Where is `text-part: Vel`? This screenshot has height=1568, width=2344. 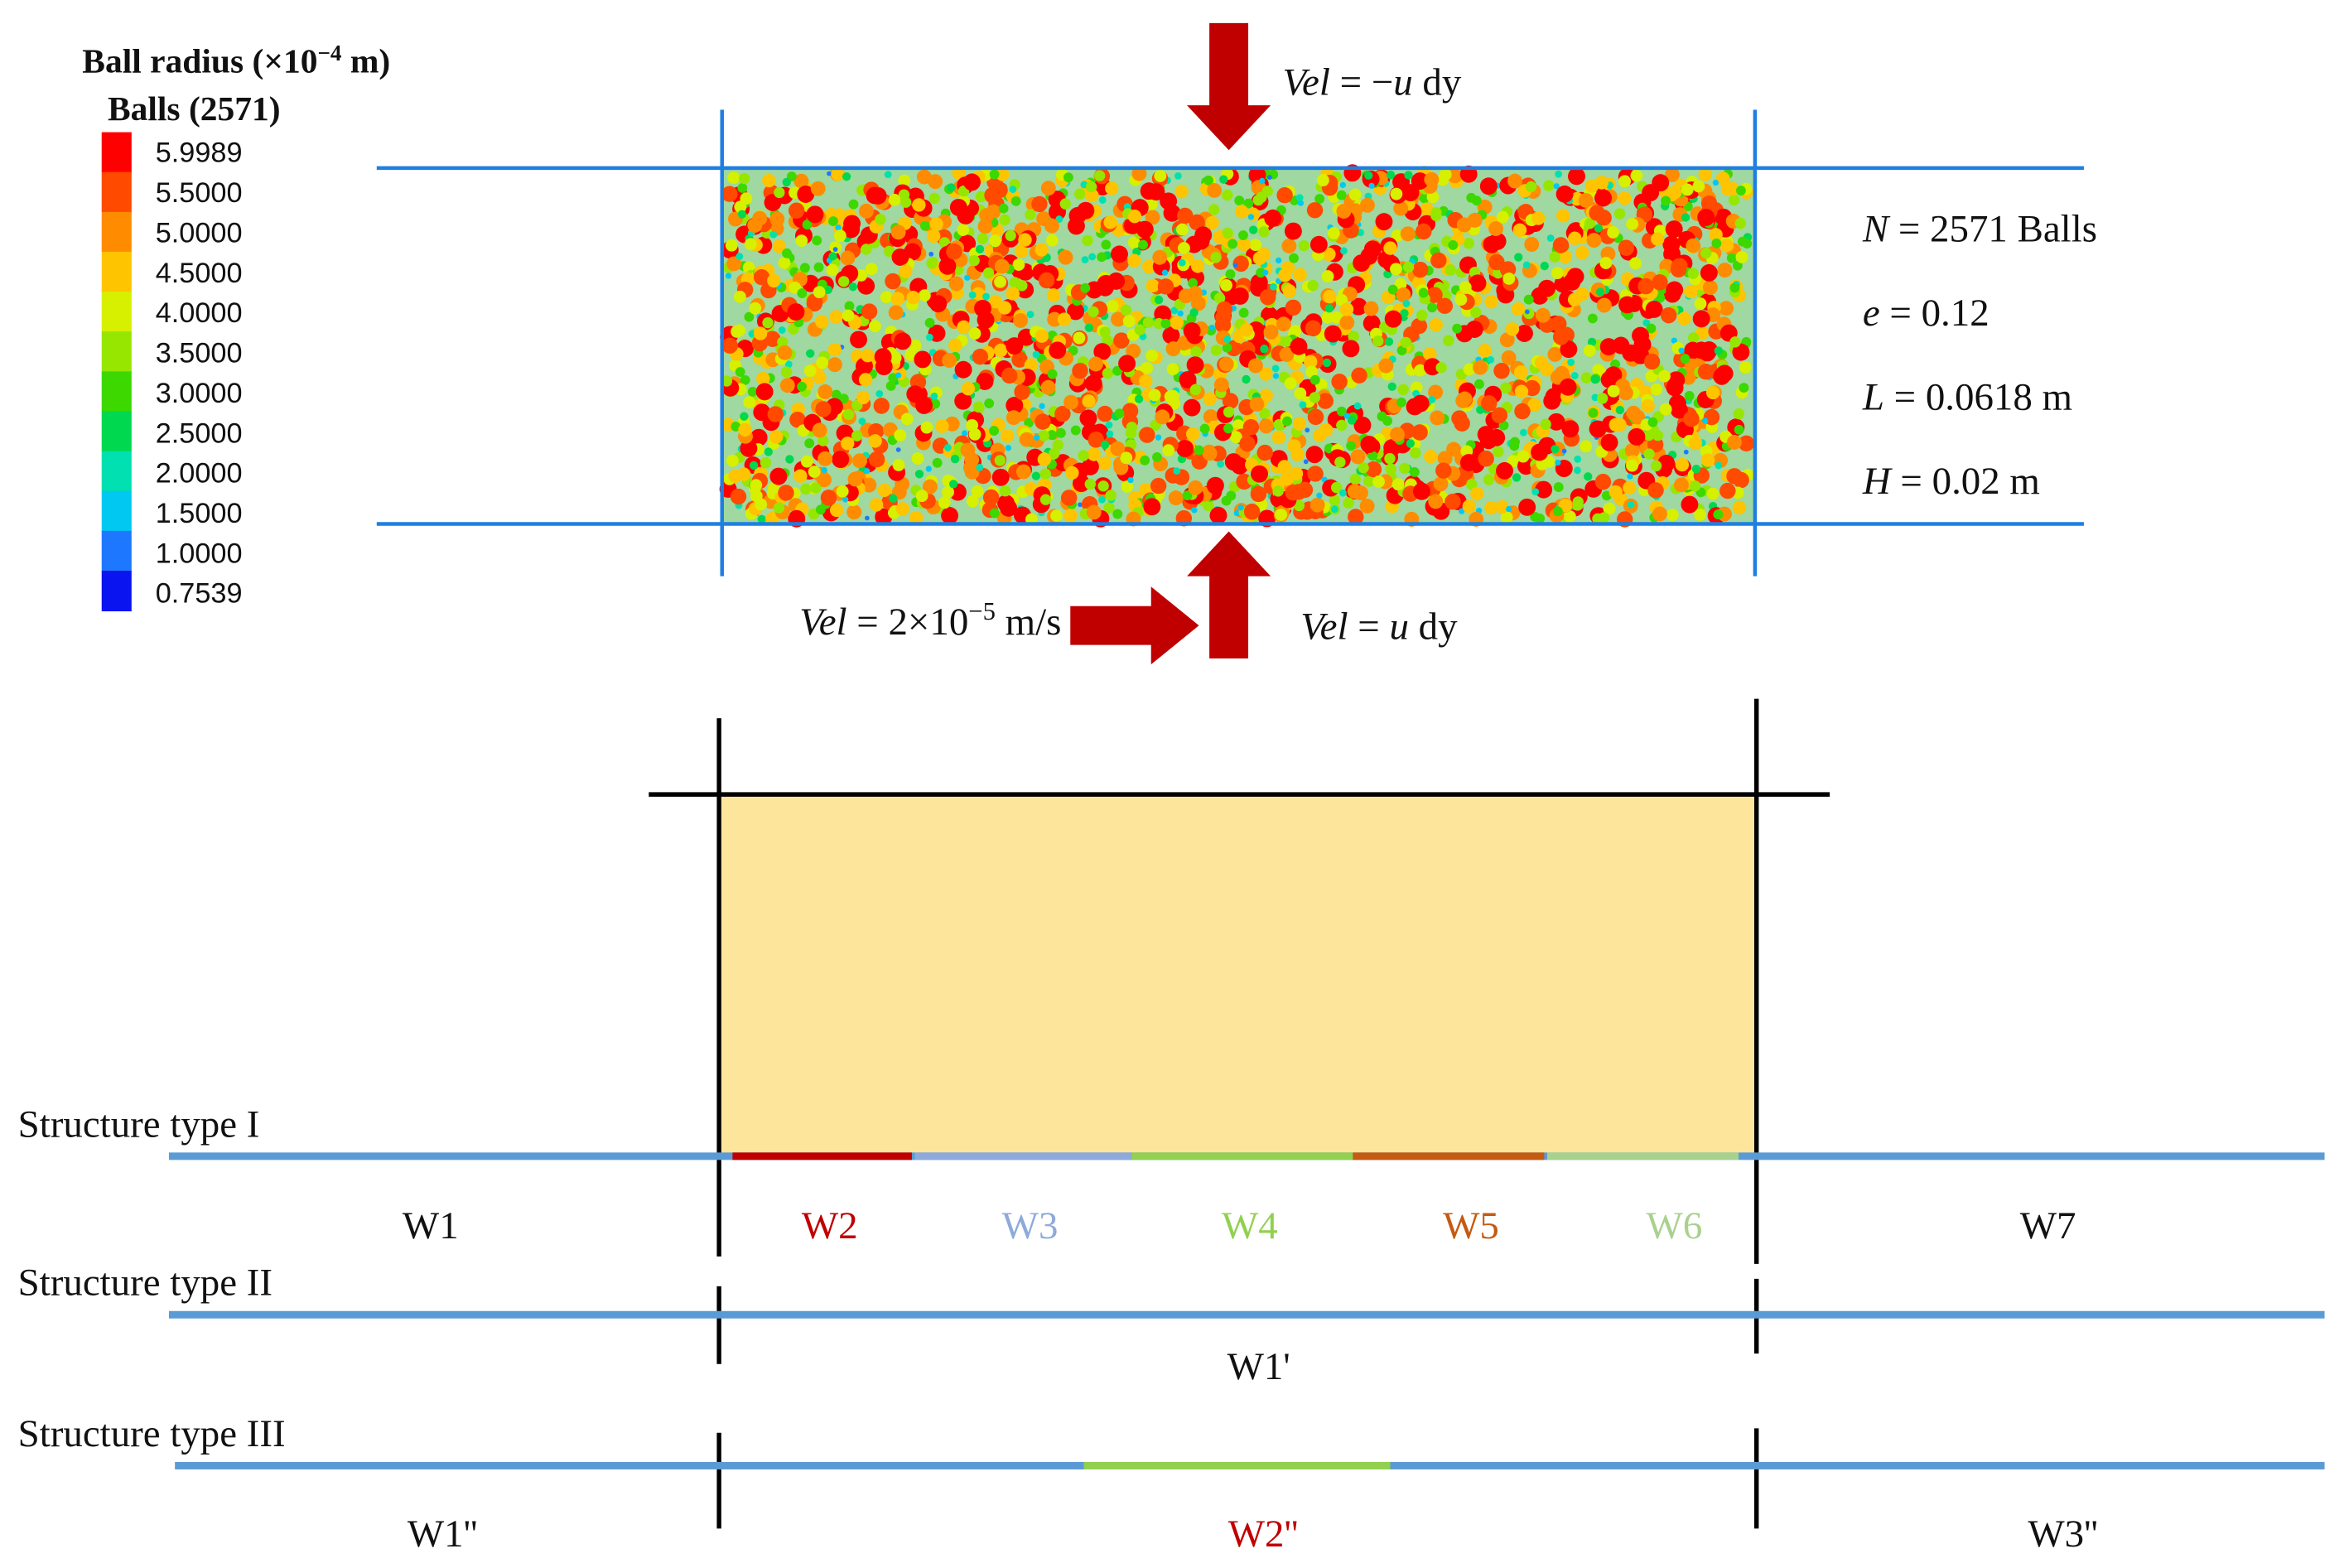
text-part: Vel is located at coordinates (822, 622).